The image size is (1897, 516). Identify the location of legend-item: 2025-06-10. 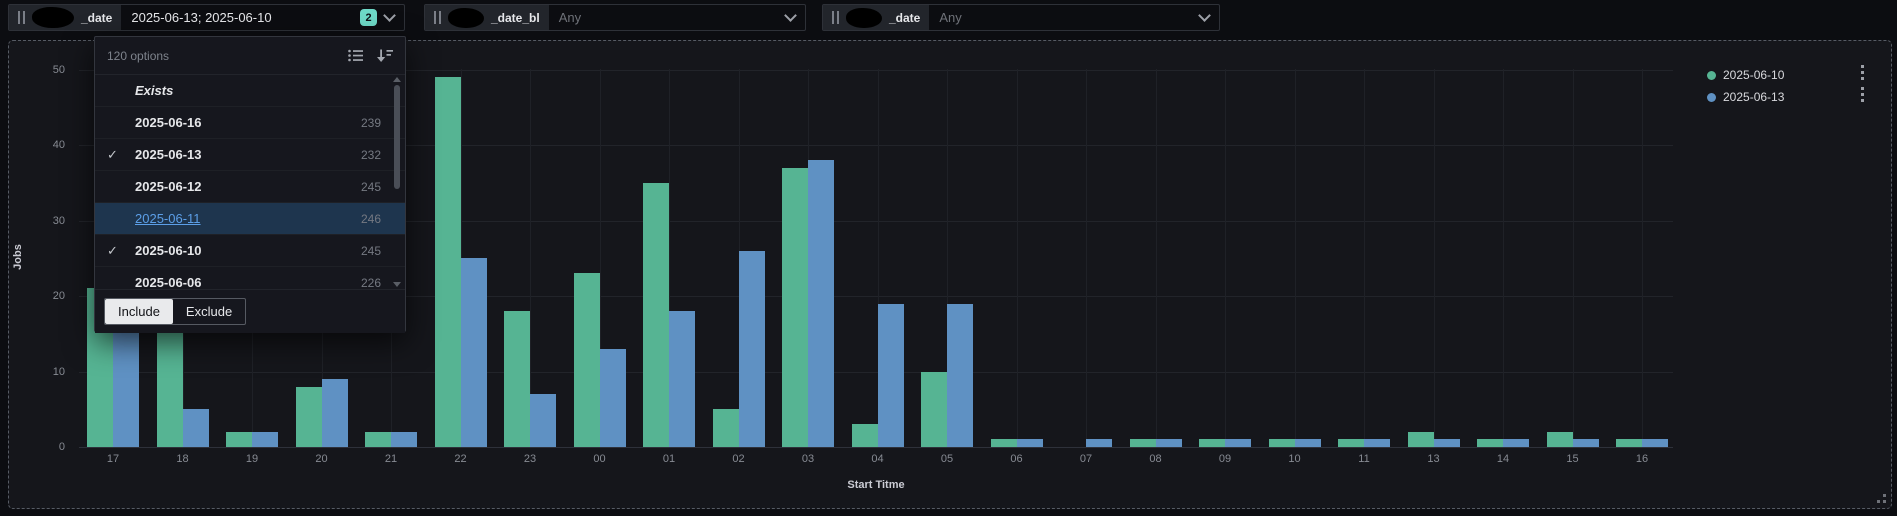
(1745, 75).